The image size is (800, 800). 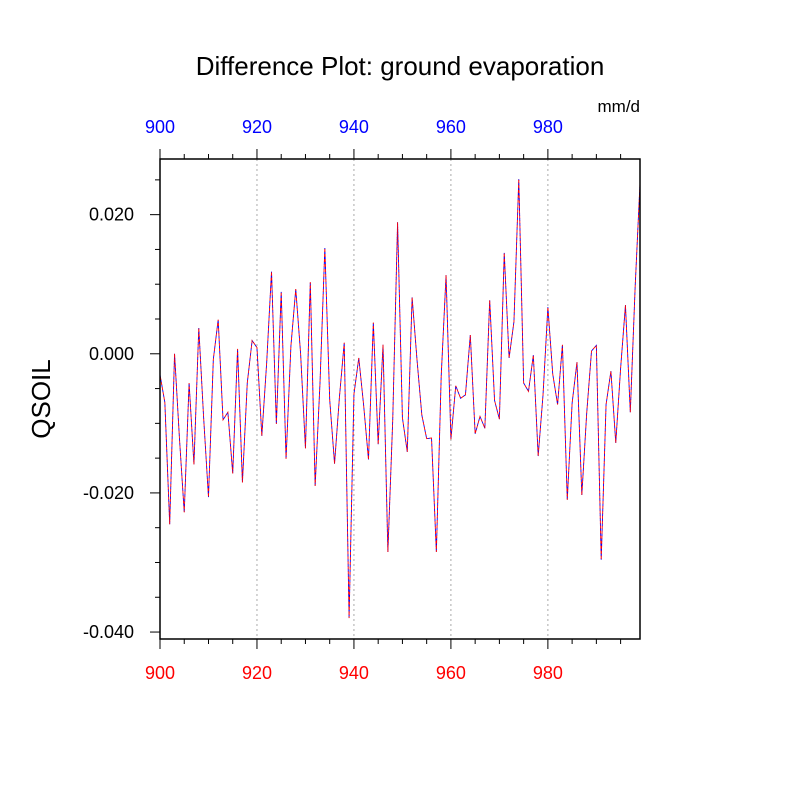 What do you see at coordinates (400, 66) in the screenshot?
I see `chart-title: Difference Plot: ground evaporation` at bounding box center [400, 66].